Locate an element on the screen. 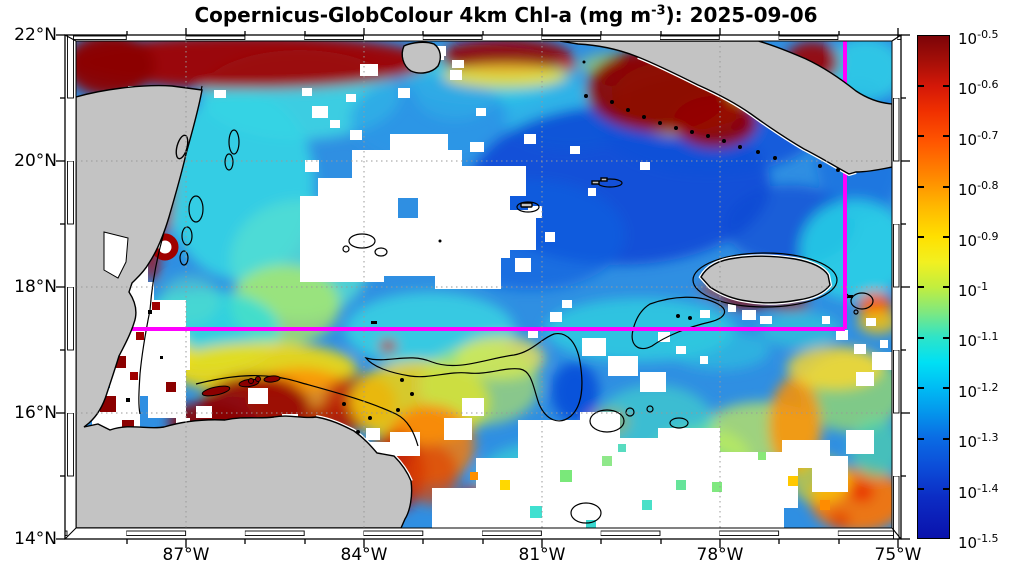 Image resolution: width=1012 pixels, height=569 pixels. colorbar-label: 10-0.5 is located at coordinates (978, 38).